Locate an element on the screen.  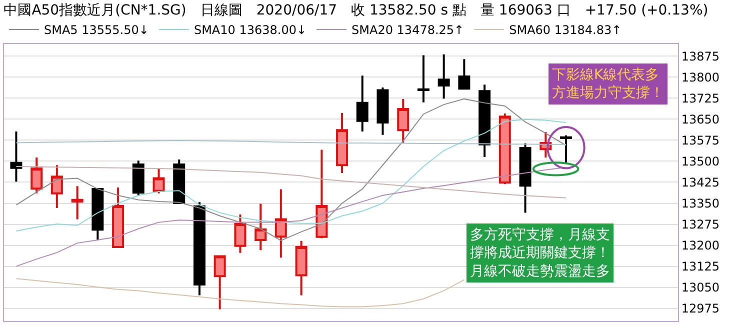
y-tick-label: 13200 is located at coordinates (700, 245).